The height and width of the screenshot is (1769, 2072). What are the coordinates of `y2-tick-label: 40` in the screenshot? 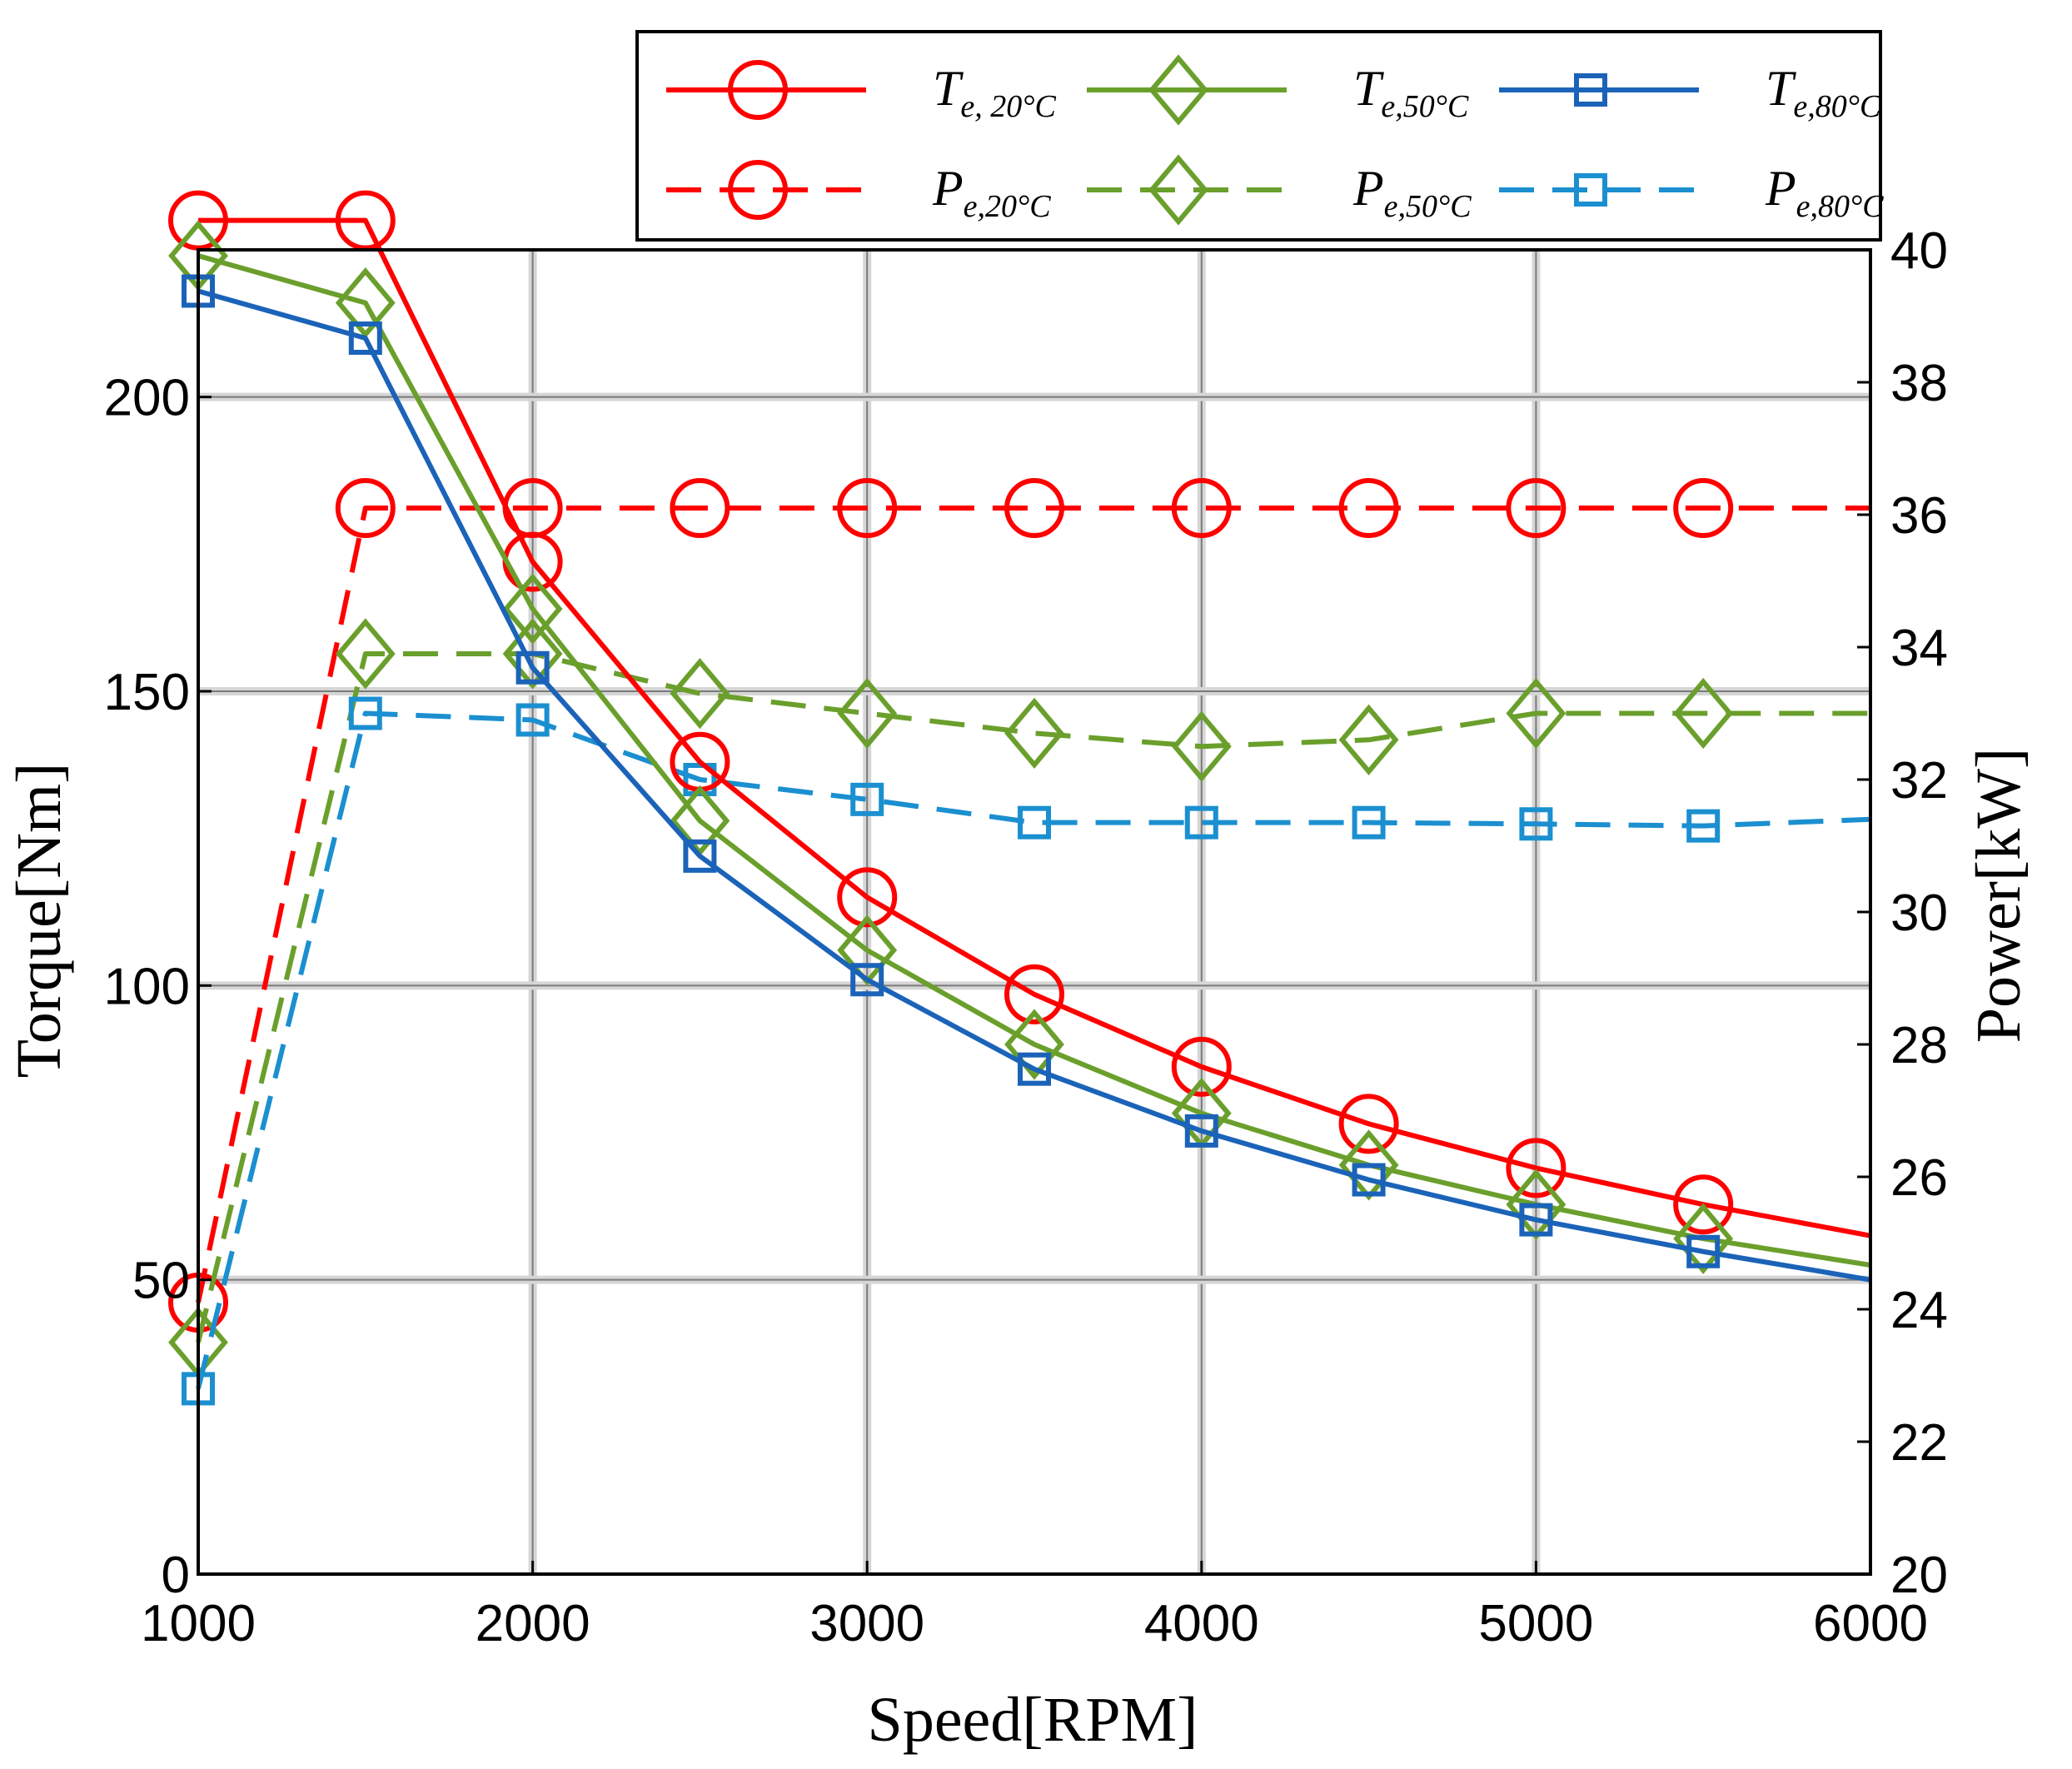 It's located at (1919, 251).